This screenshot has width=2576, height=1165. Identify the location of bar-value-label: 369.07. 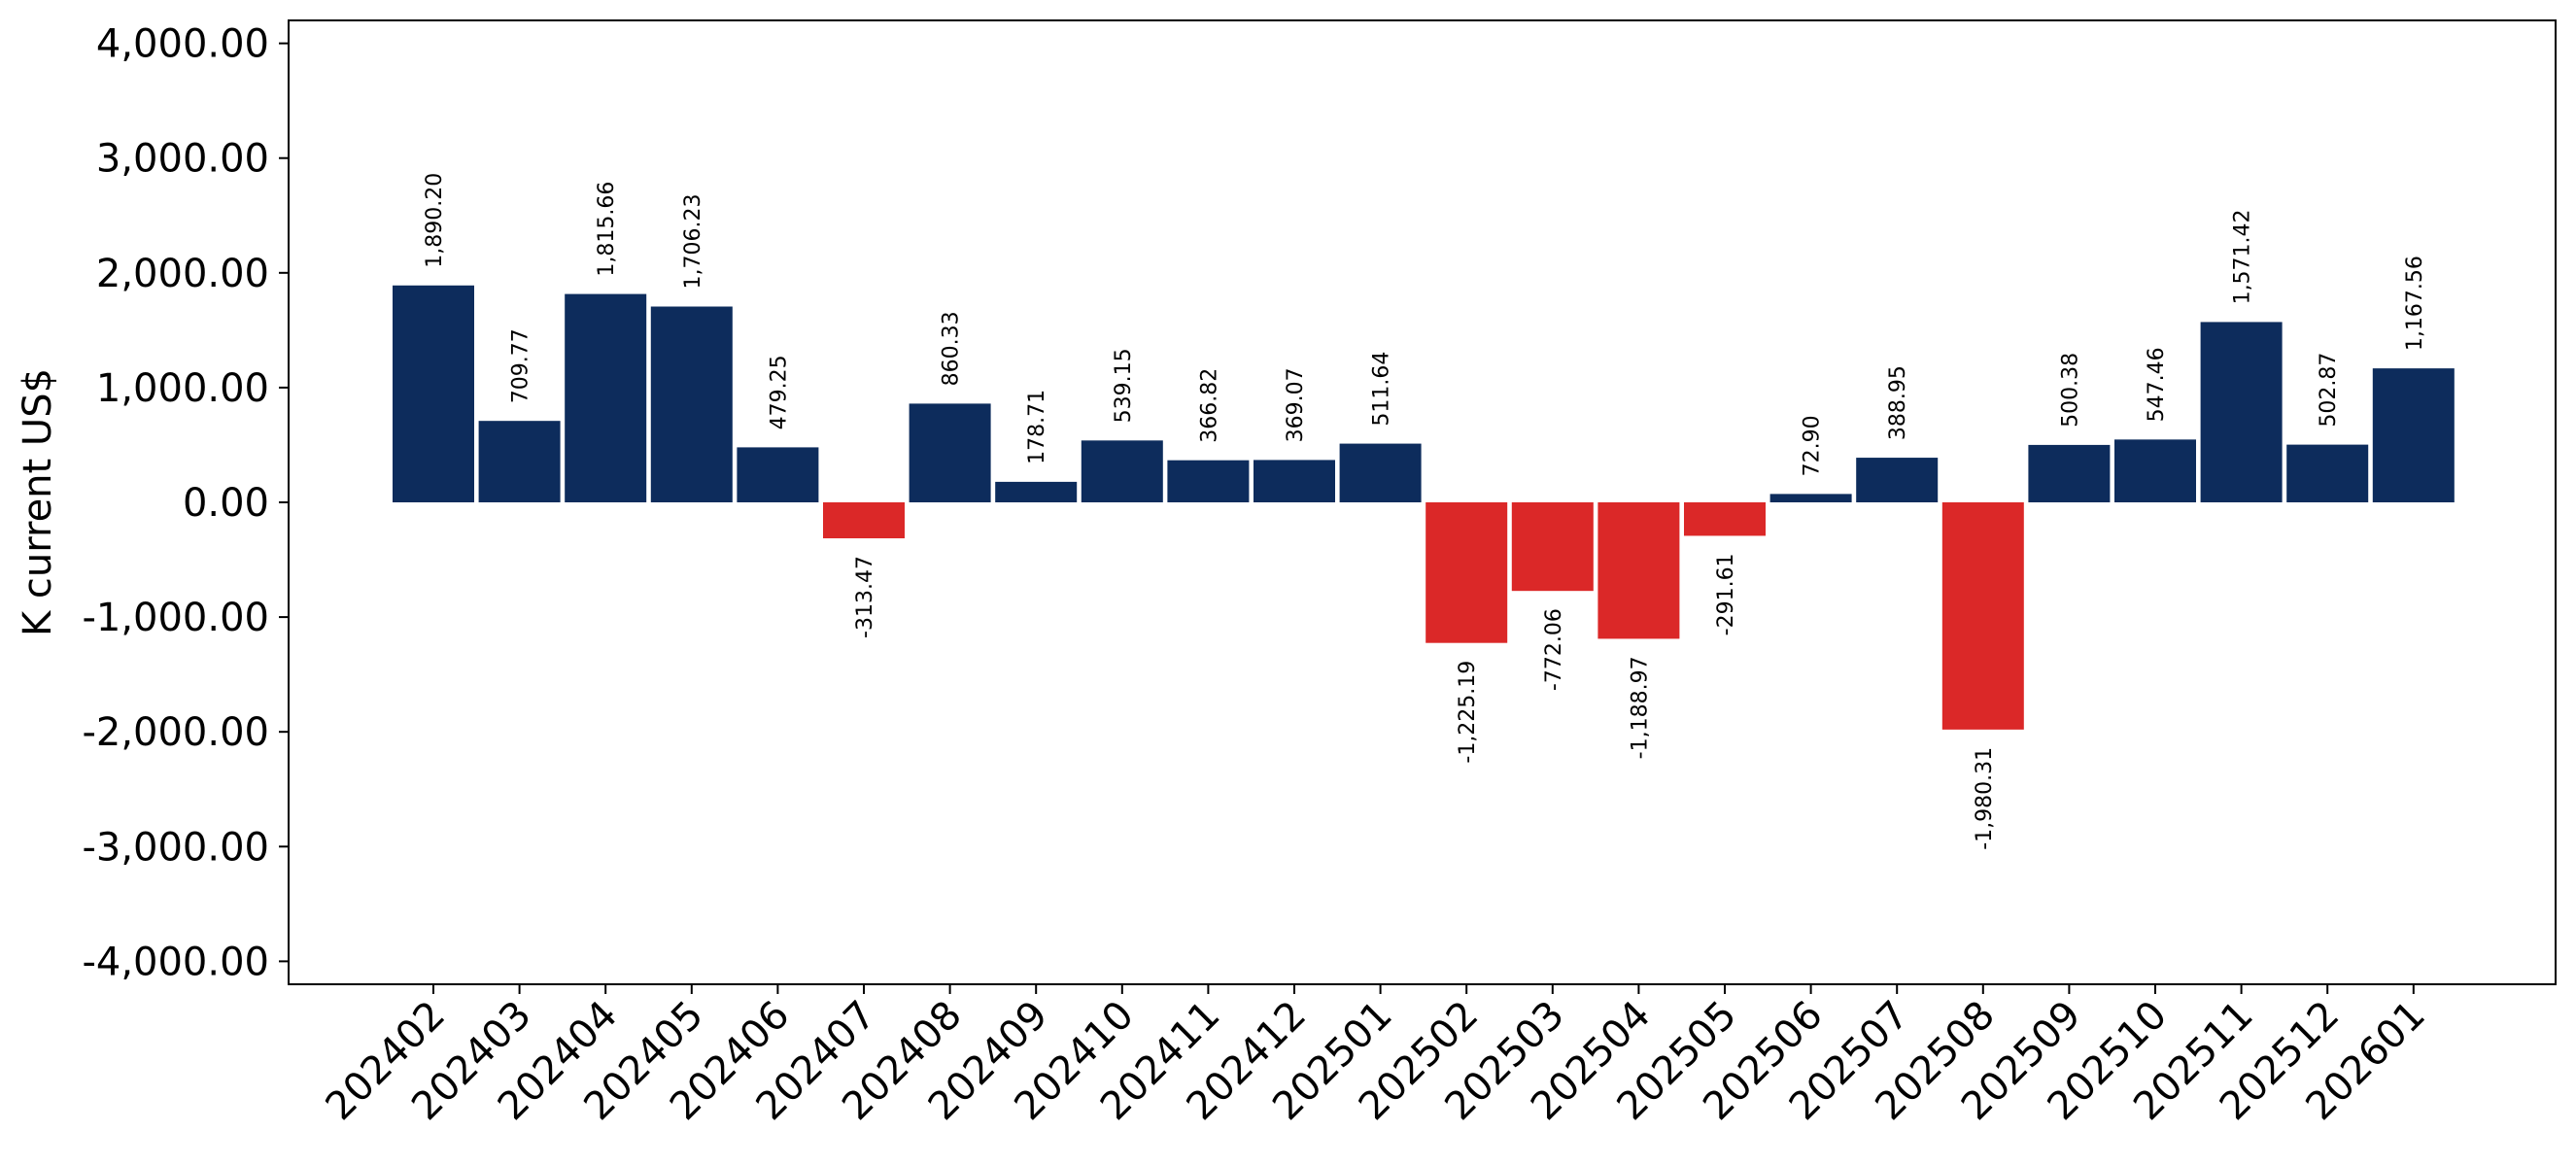
(1296, 404).